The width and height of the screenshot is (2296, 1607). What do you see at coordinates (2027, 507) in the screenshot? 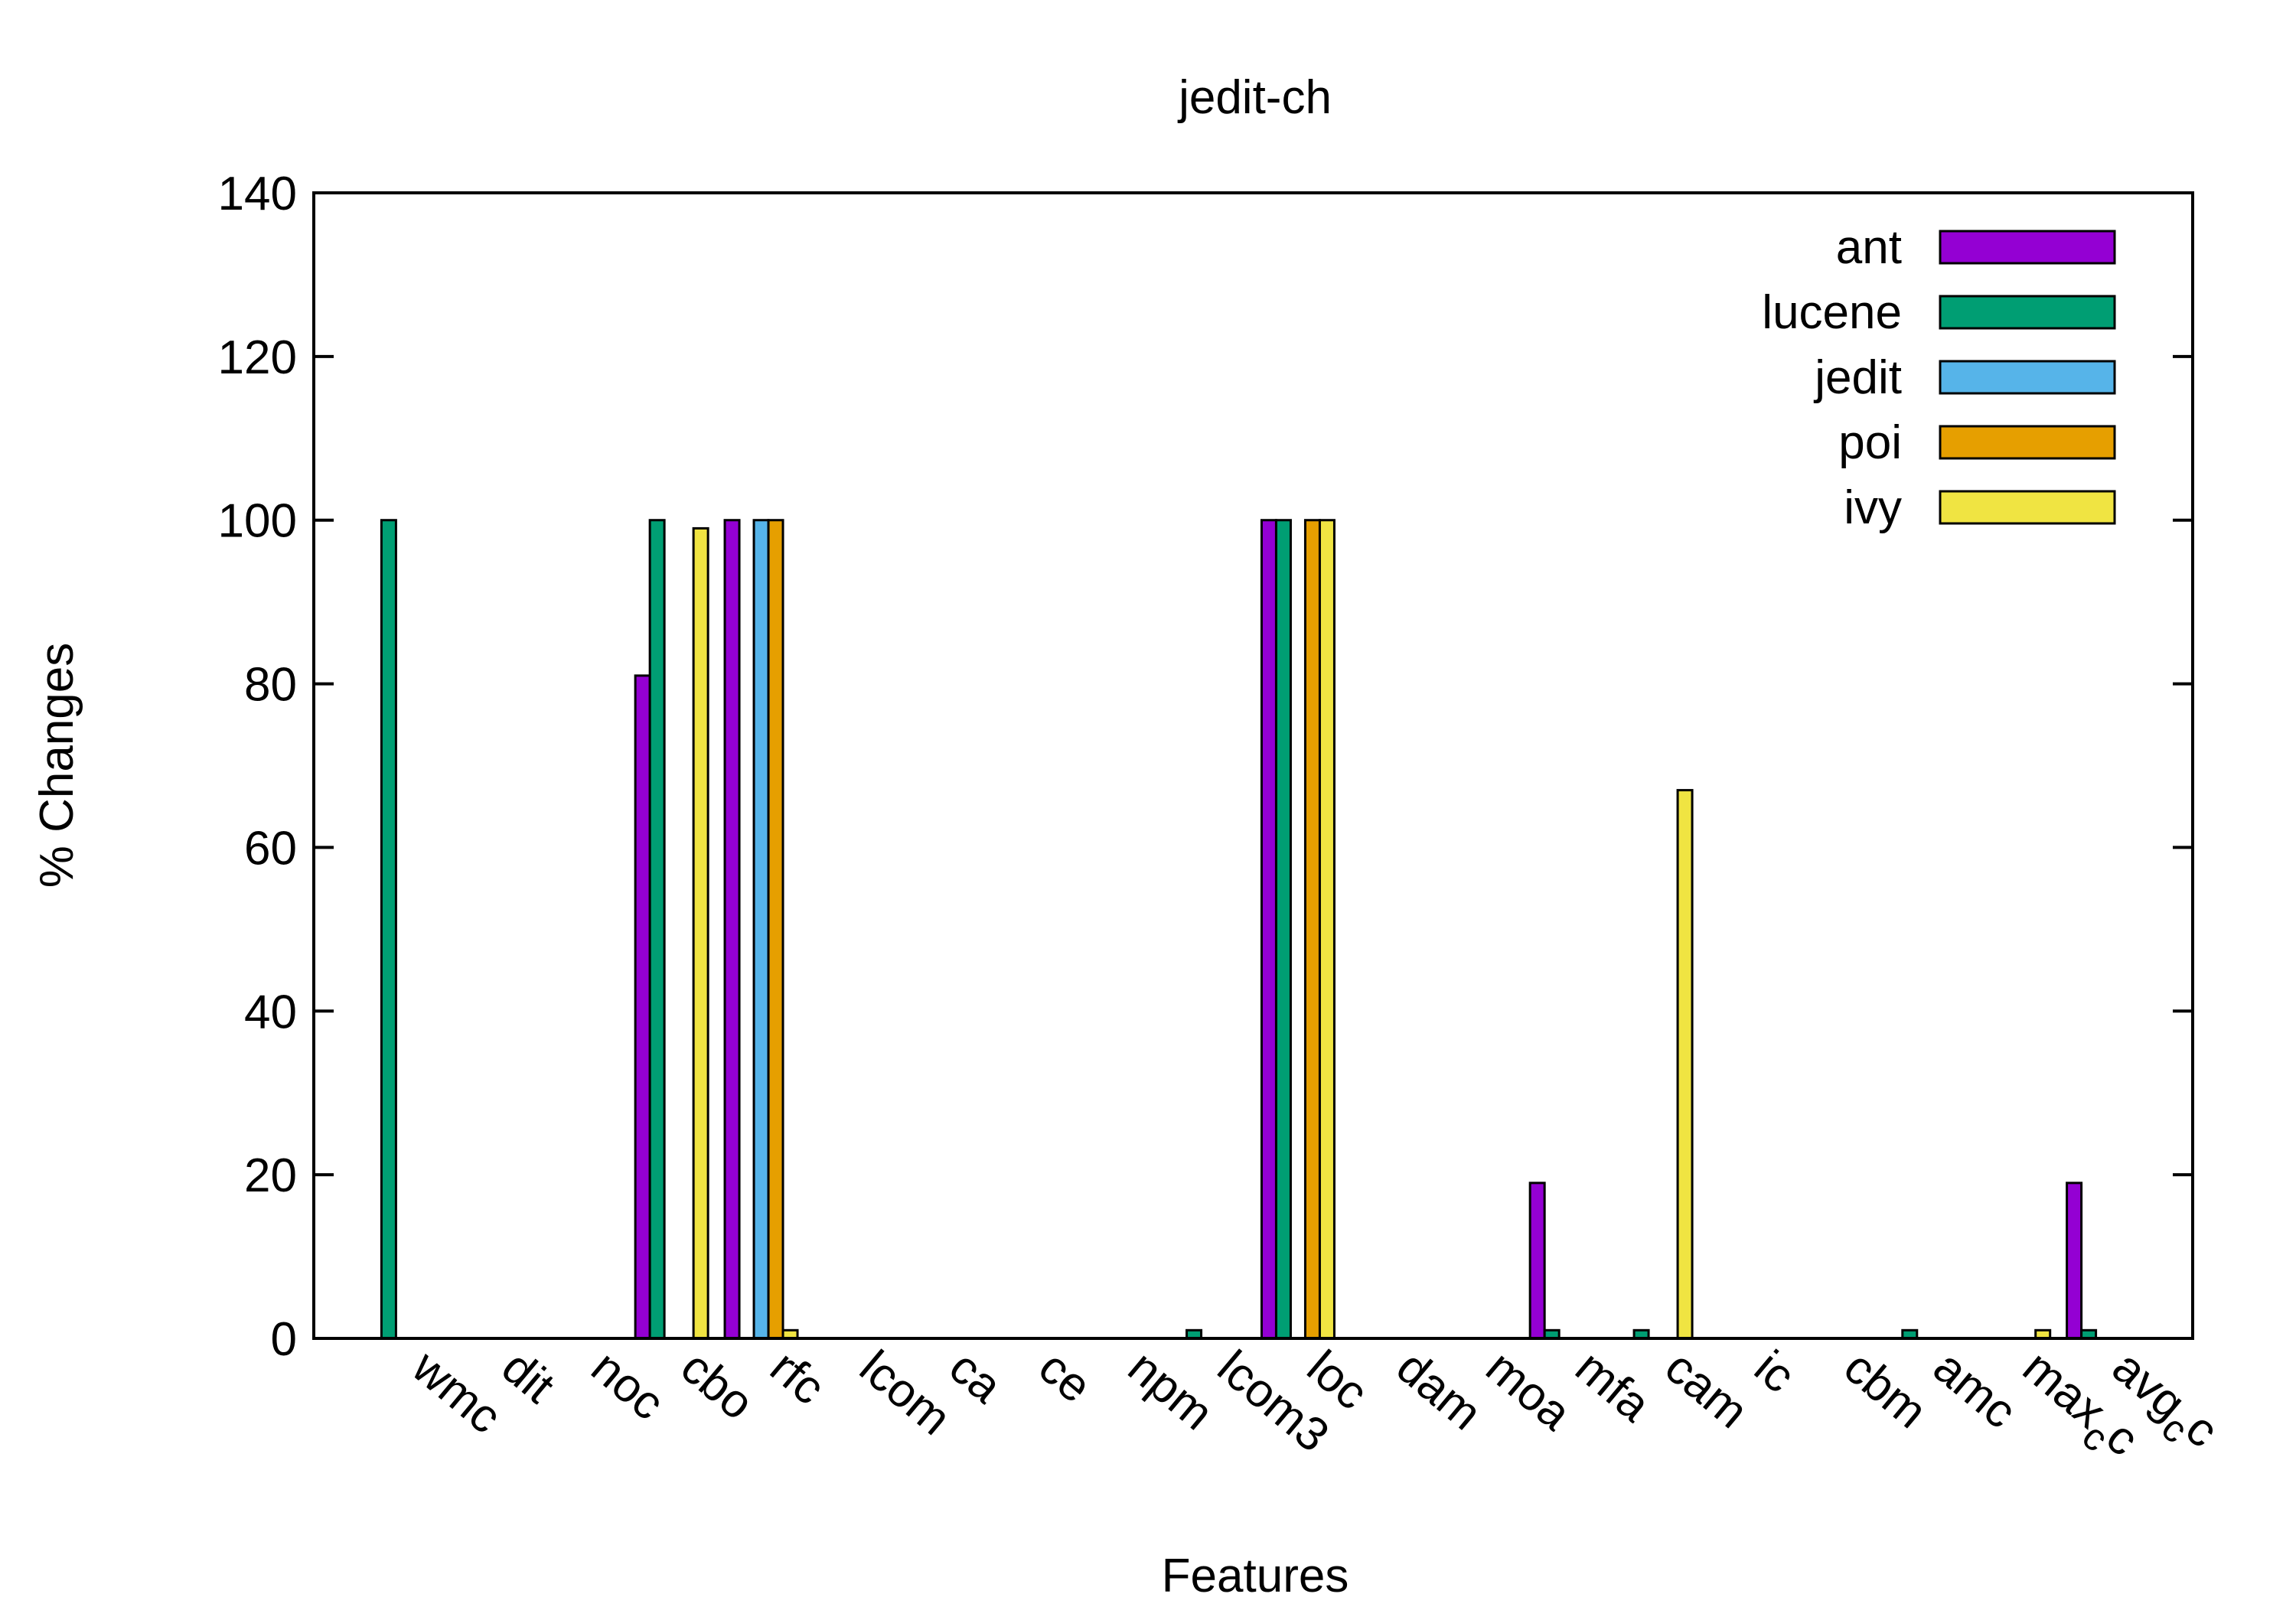
I see `legend-swatch-ivy` at bounding box center [2027, 507].